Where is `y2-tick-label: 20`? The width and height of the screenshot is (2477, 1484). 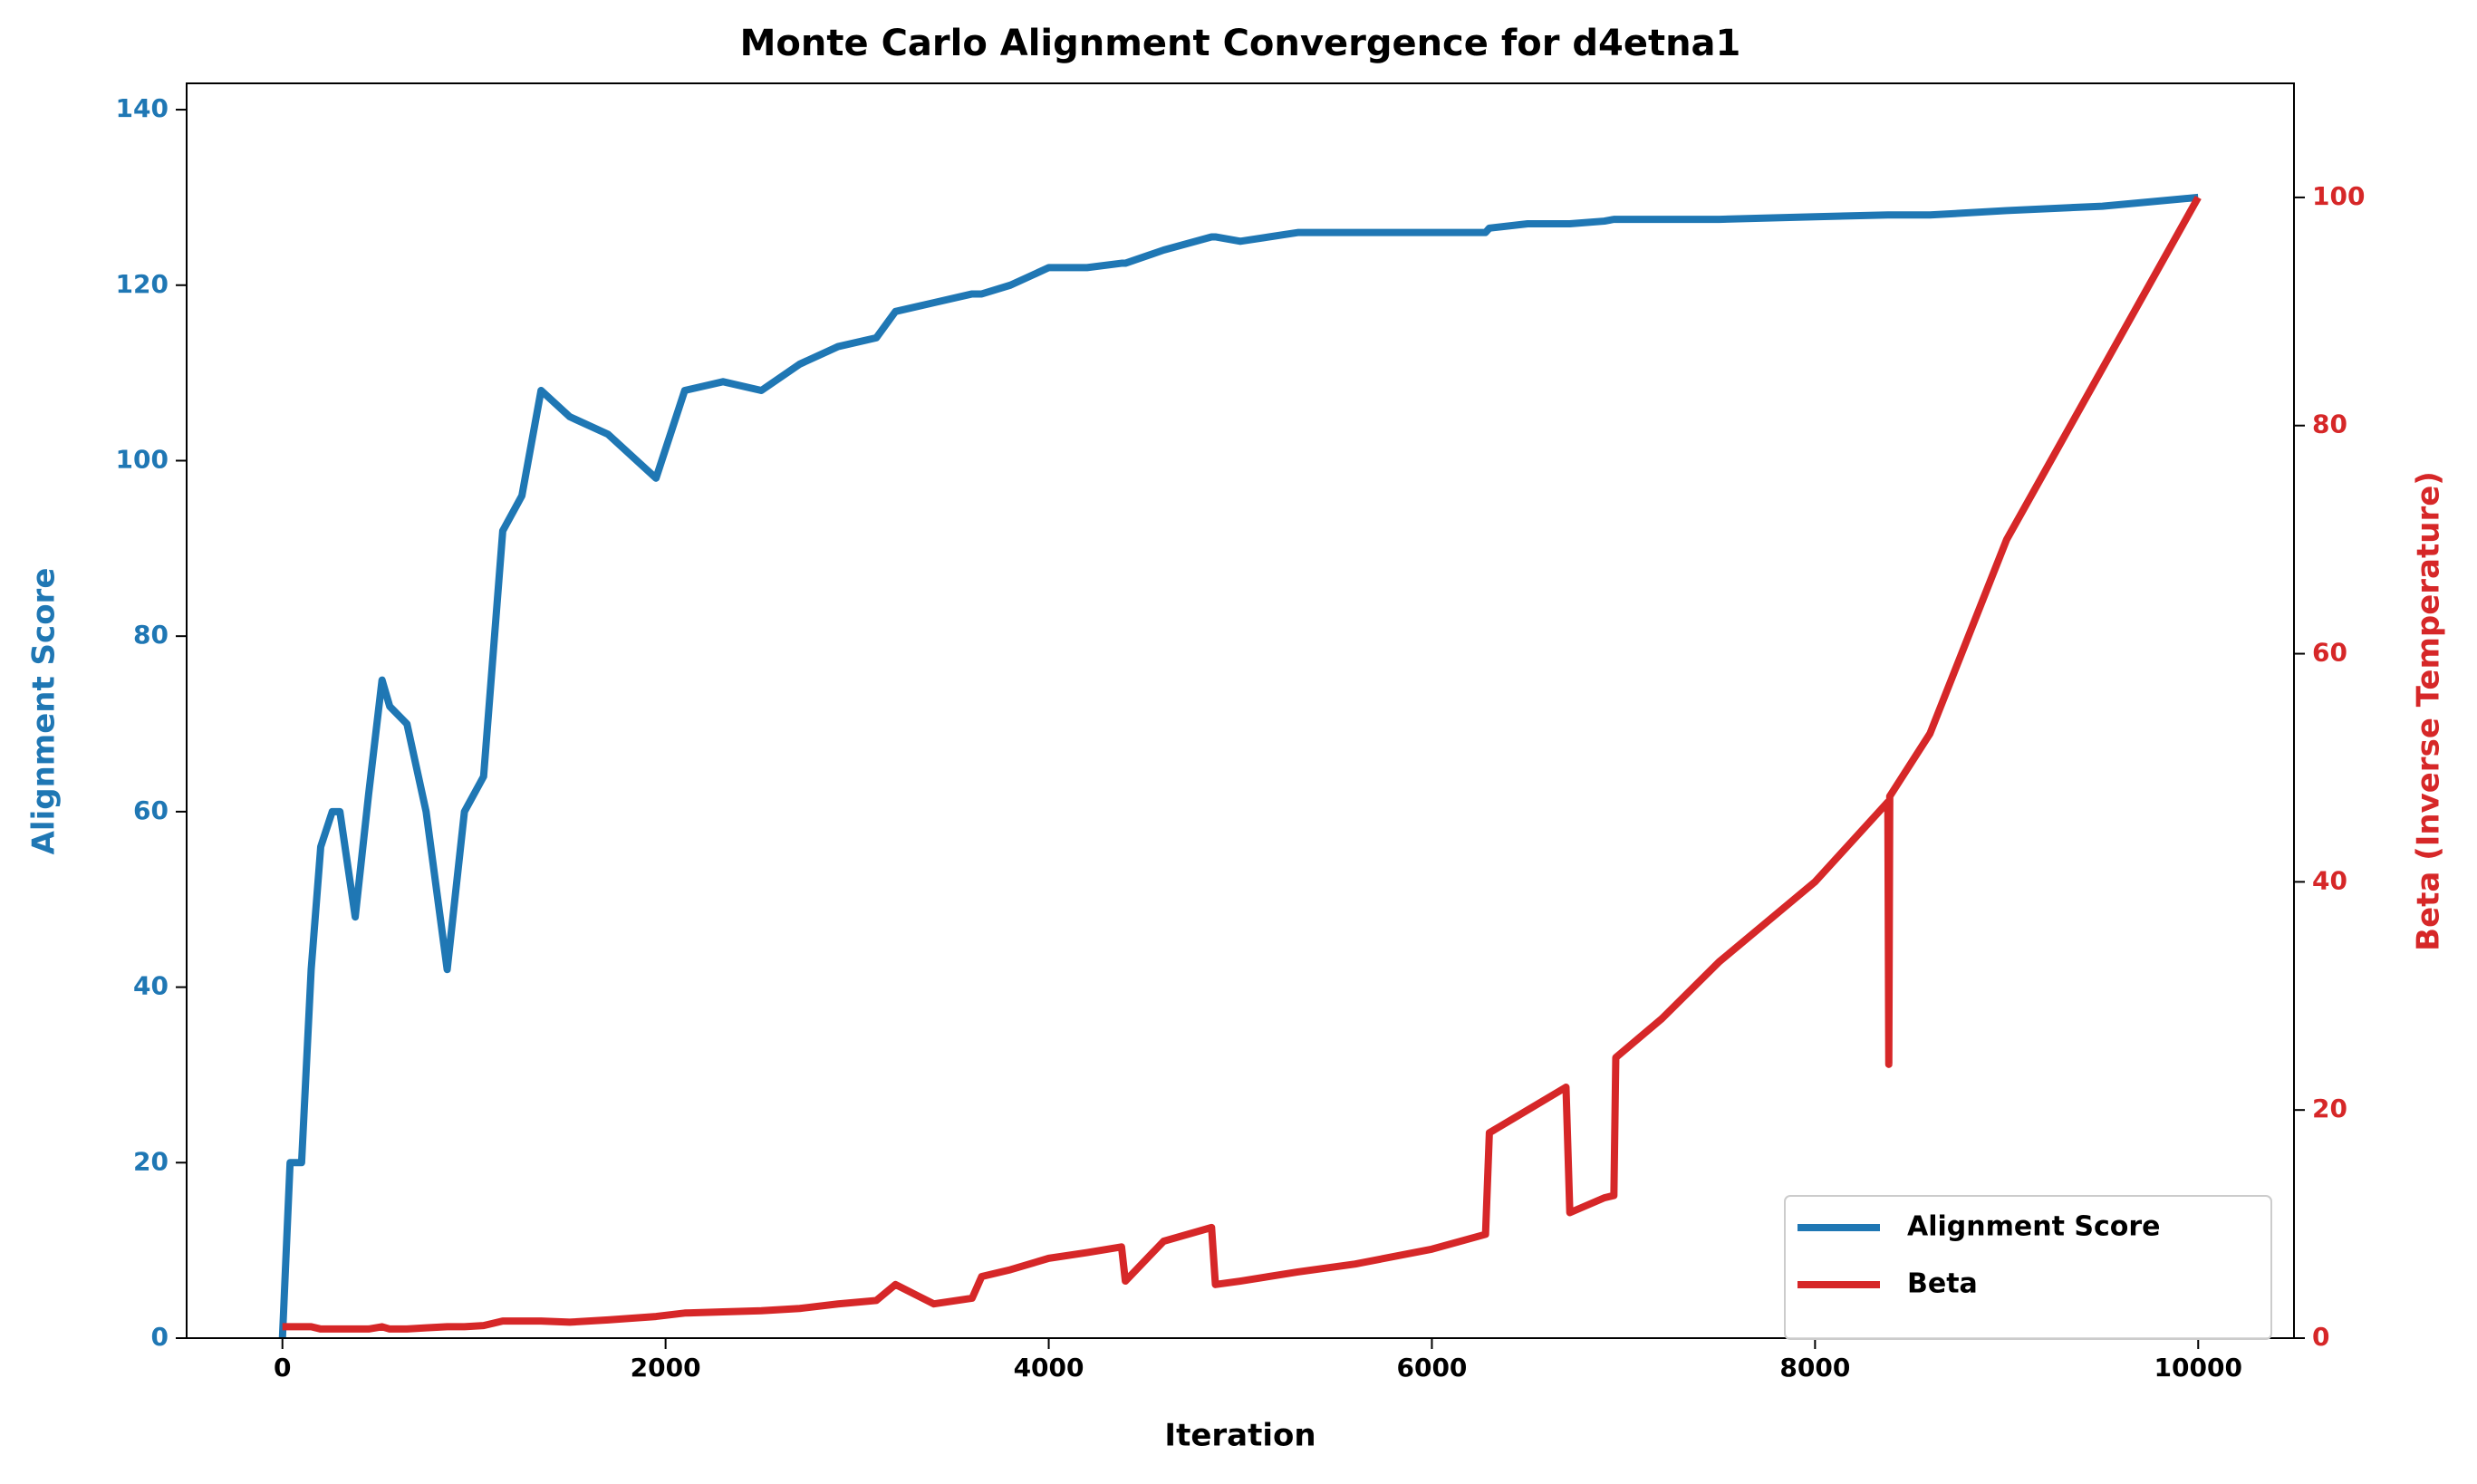 y2-tick-label: 20 is located at coordinates (2329, 1109).